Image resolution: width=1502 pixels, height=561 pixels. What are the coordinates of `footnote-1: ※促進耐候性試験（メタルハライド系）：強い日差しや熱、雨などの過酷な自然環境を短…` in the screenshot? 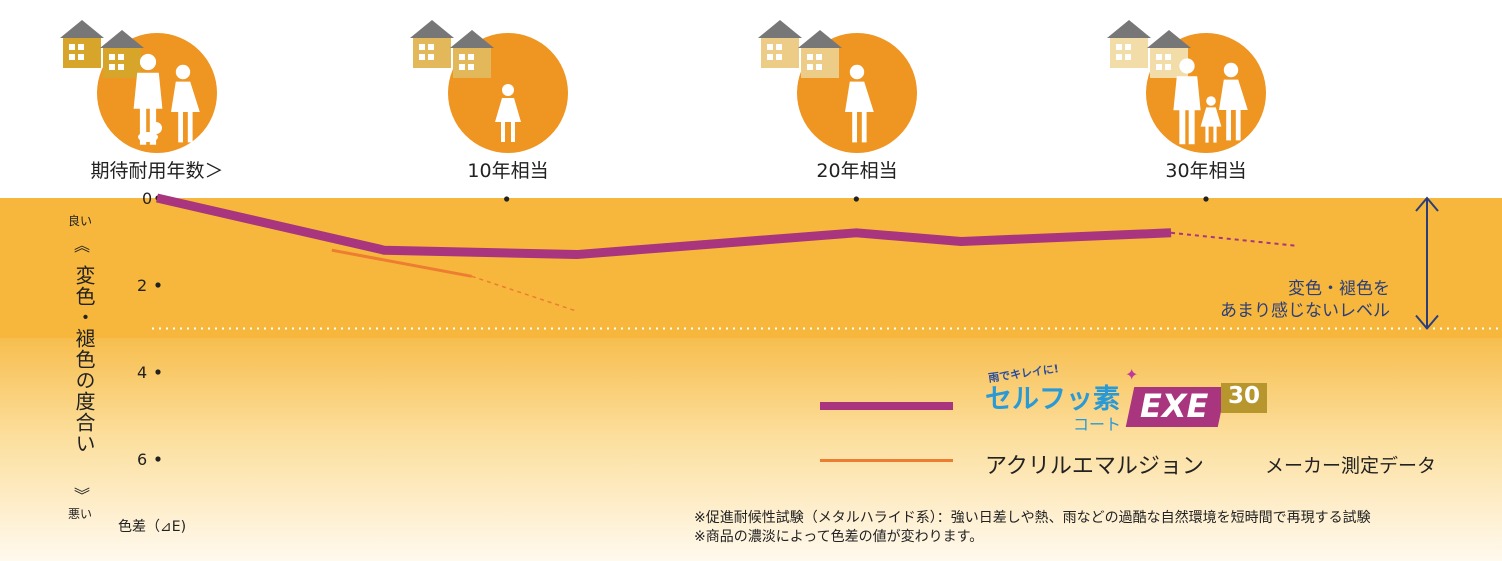 It's located at (1032, 518).